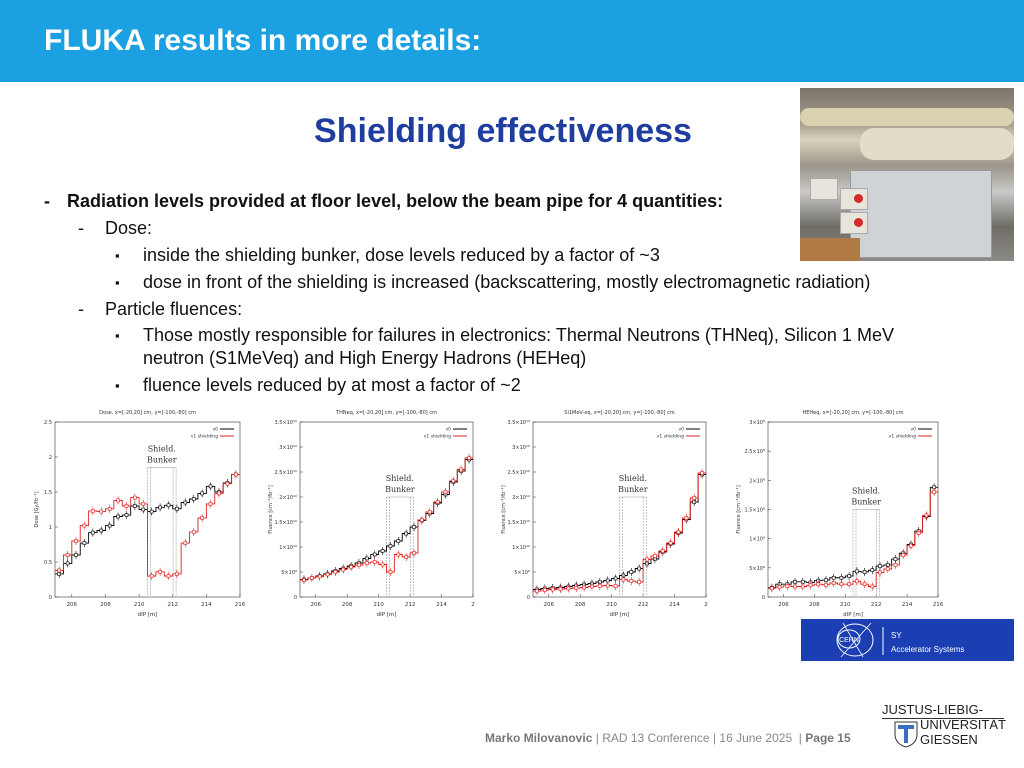 The image size is (1024, 768). Describe the element at coordinates (907, 640) in the screenshot. I see `cern-sy-logo: CERN SY Accelerator Systems` at that location.